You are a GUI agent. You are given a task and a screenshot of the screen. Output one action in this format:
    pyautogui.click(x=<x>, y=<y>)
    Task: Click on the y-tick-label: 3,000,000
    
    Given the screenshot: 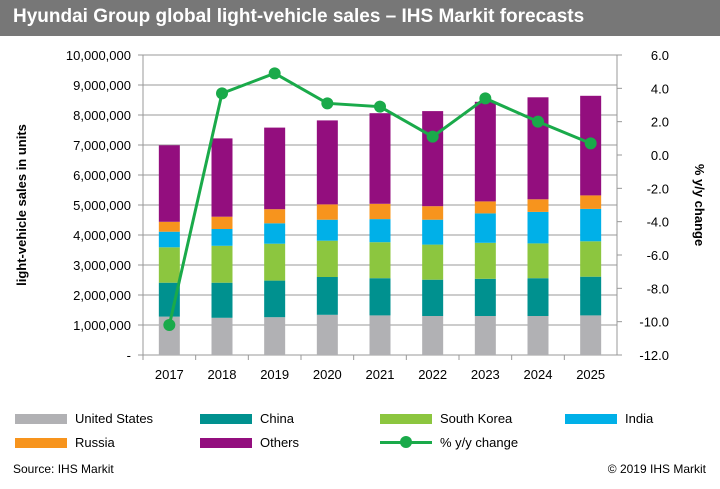 What is the action you would take?
    pyautogui.click(x=102, y=265)
    